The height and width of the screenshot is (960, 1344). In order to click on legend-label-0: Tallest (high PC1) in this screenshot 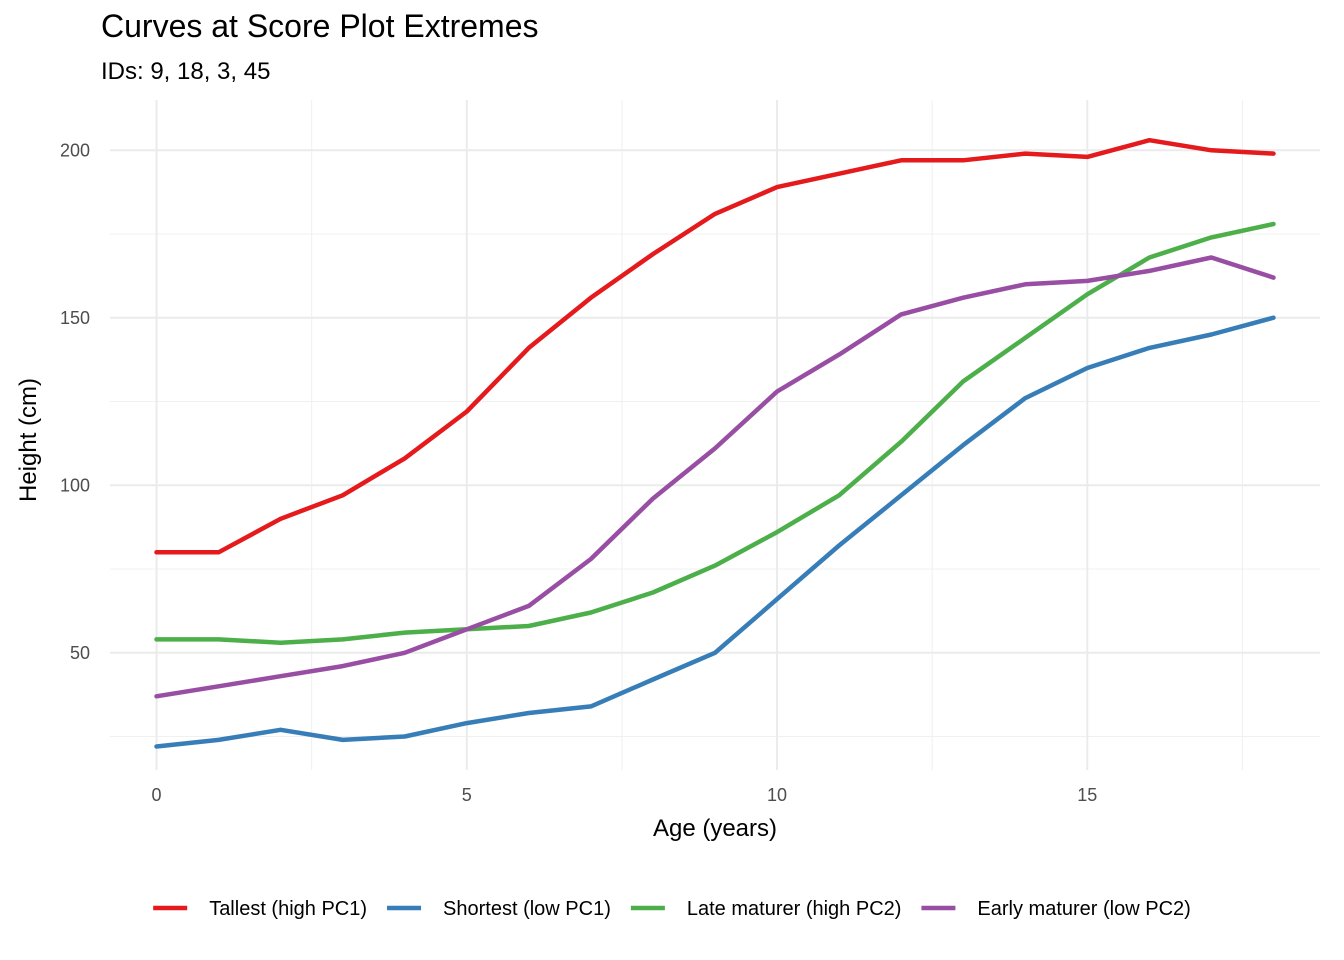, I will do `click(288, 909)`.